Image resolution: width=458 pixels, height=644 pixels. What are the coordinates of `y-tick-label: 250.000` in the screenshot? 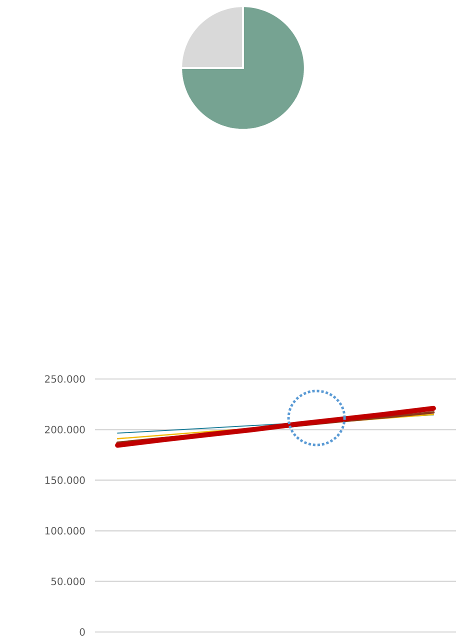 It's located at (65, 379).